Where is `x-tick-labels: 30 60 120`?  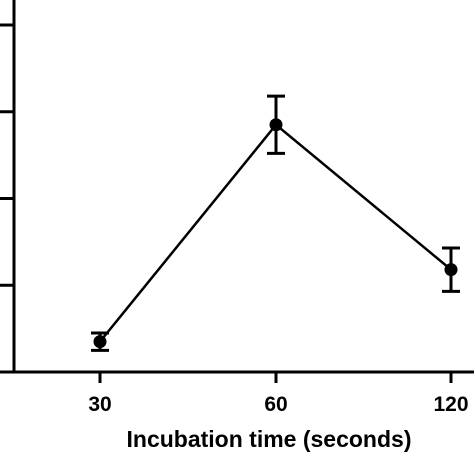
x-tick-labels: 30 60 120 is located at coordinates (278, 404).